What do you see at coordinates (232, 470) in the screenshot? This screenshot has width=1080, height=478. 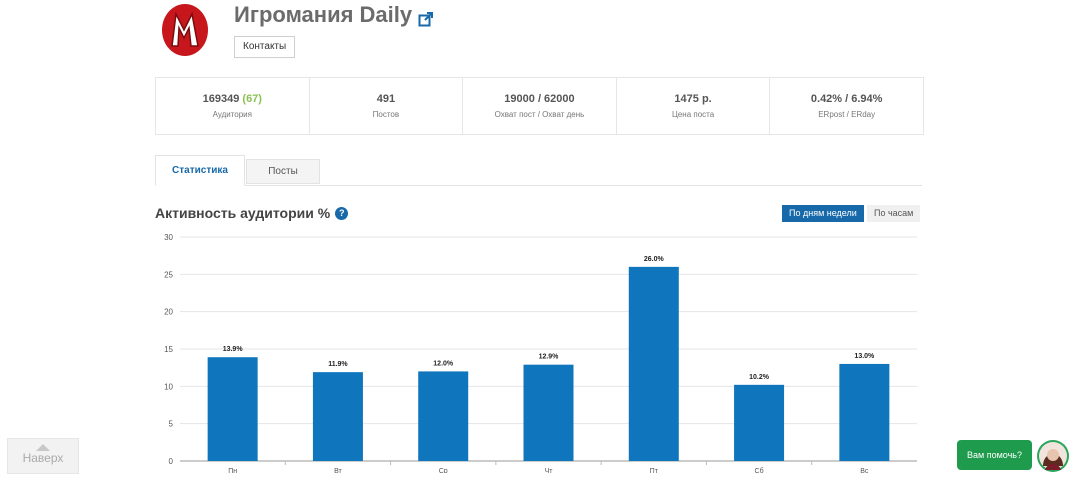 I see `x-tick-label: Пн` at bounding box center [232, 470].